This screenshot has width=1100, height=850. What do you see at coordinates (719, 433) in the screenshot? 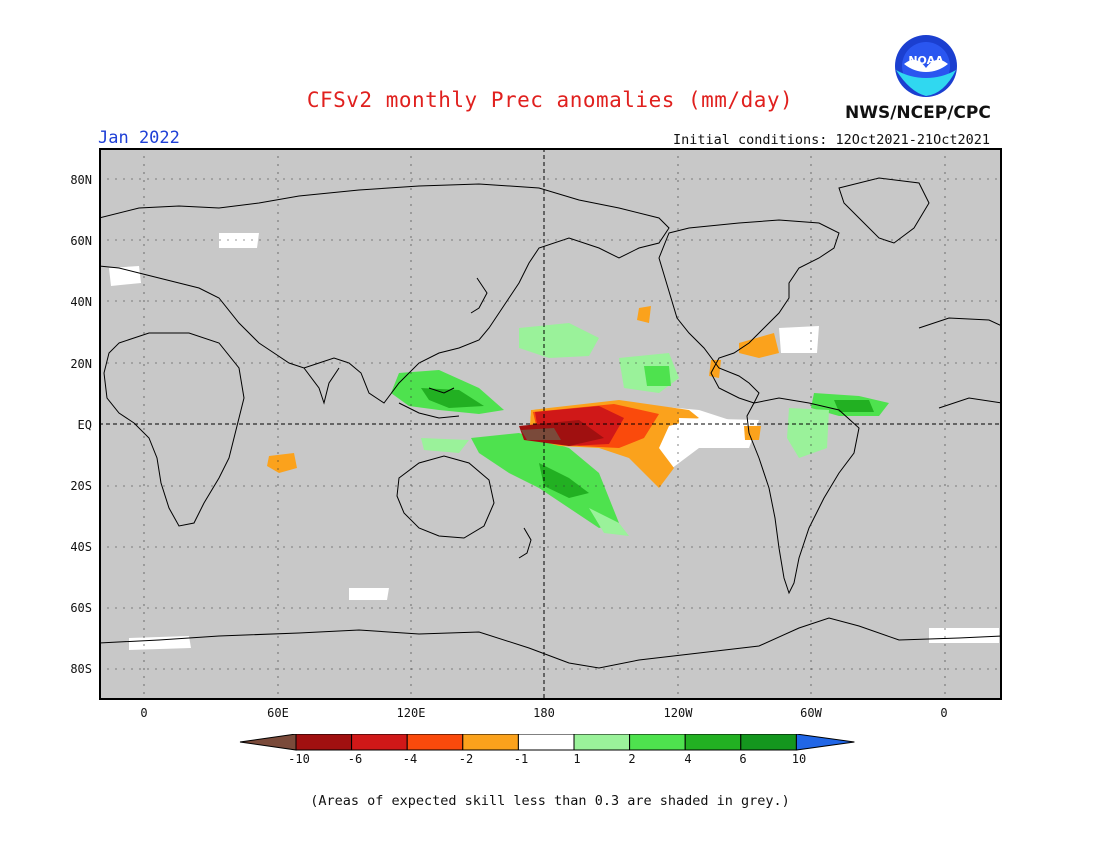
I see `anomaly-white-east-pacific` at bounding box center [719, 433].